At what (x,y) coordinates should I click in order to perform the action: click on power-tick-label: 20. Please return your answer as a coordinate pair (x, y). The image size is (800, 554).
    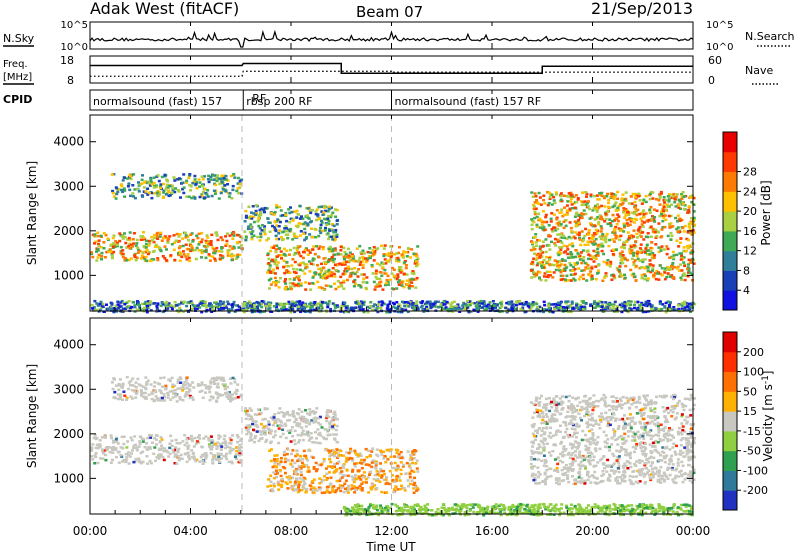
    Looking at the image, I should click on (750, 211).